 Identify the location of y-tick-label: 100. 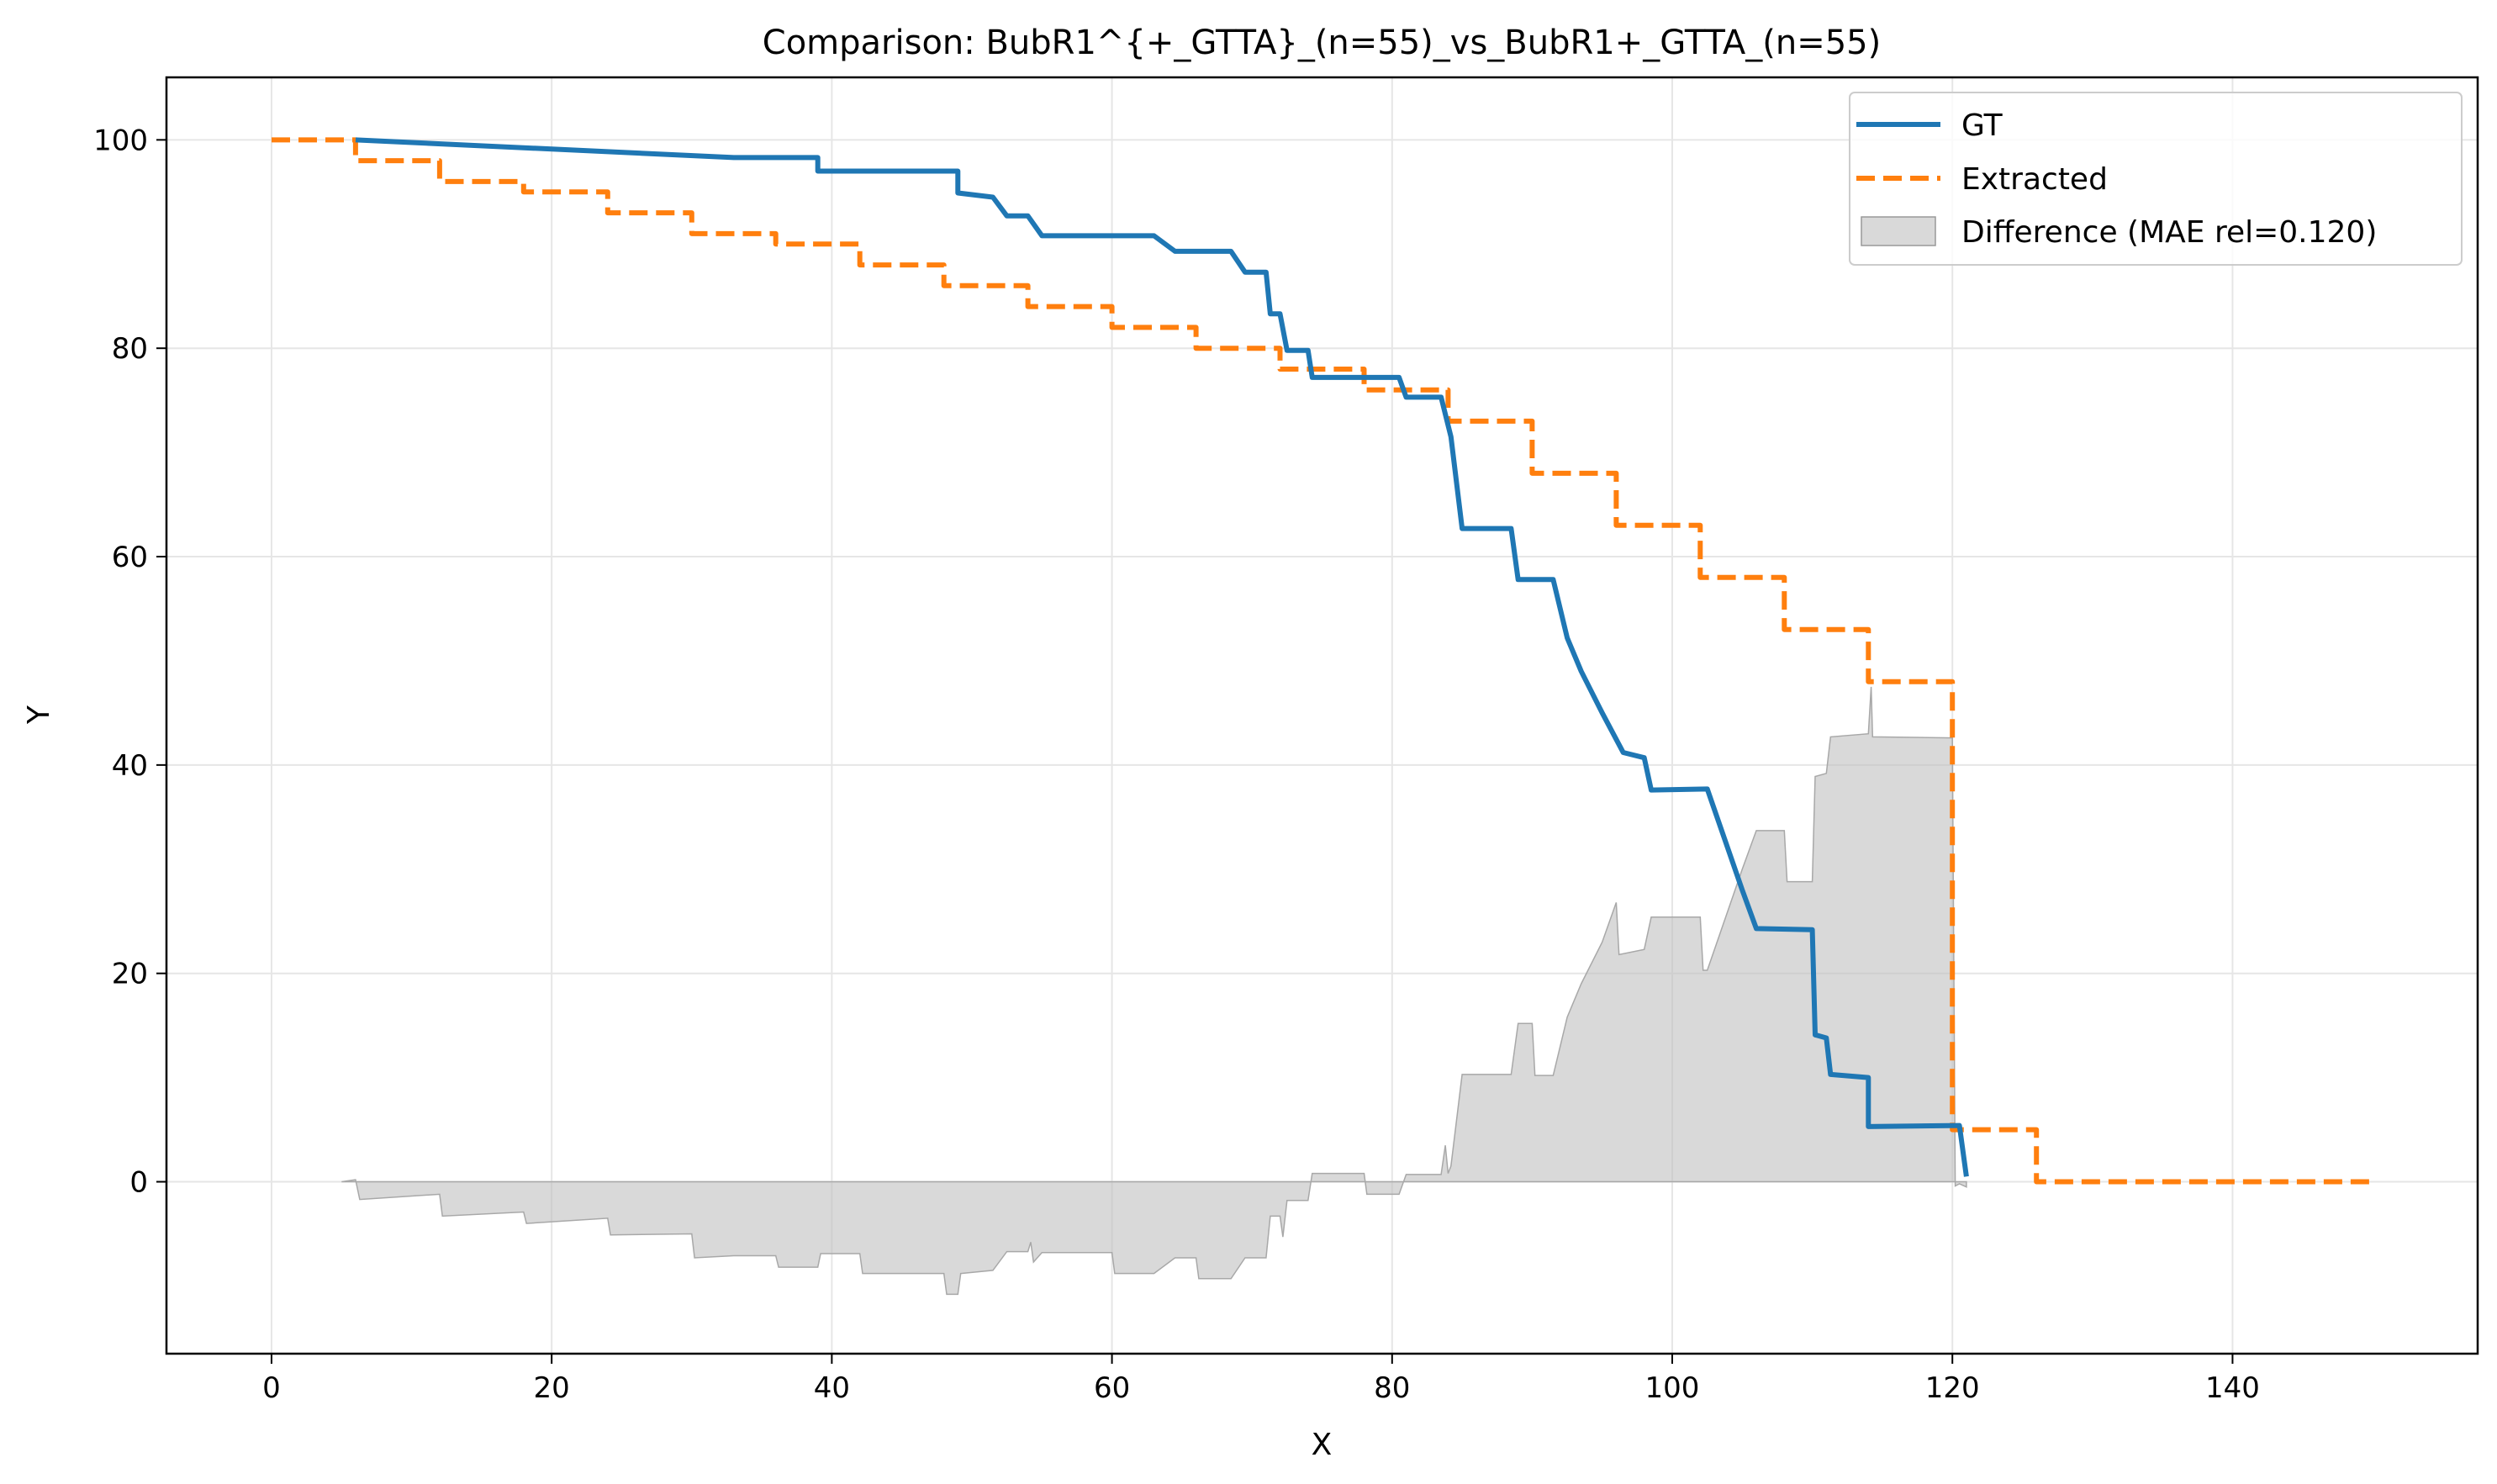
(120, 140).